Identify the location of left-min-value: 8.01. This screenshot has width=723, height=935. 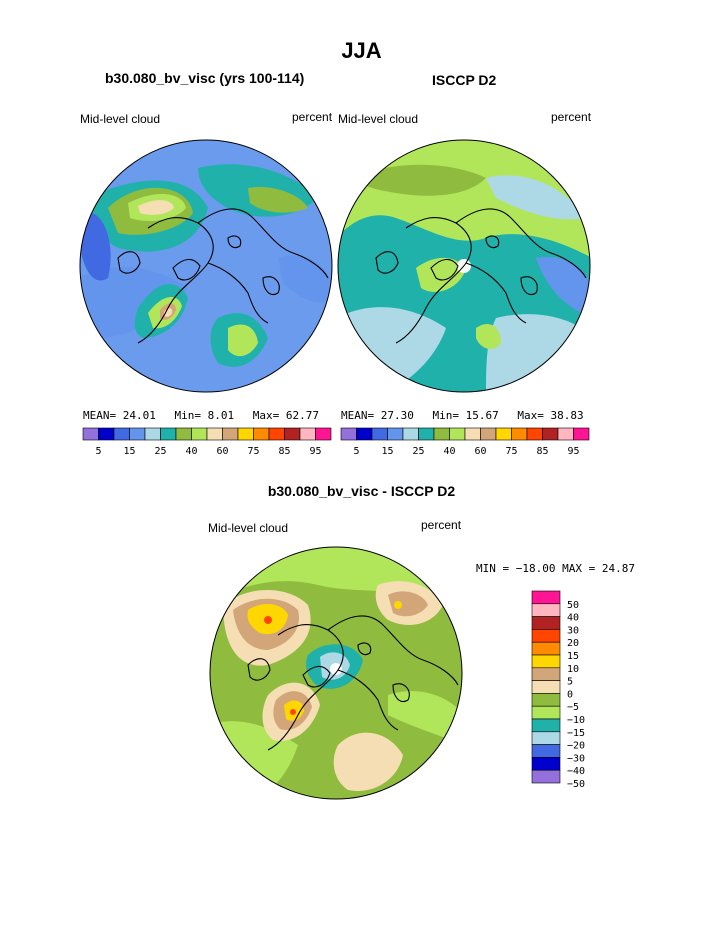
(221, 415).